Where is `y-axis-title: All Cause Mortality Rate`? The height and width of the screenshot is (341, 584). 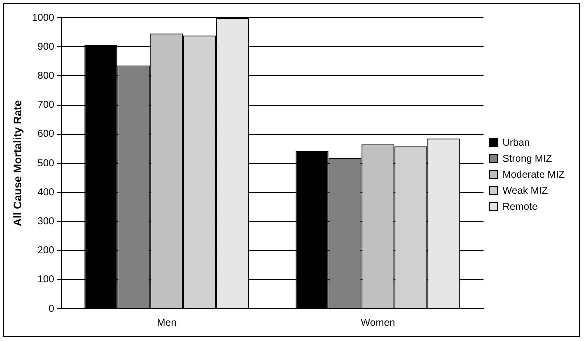
y-axis-title: All Cause Mortality Rate is located at coordinates (18, 163).